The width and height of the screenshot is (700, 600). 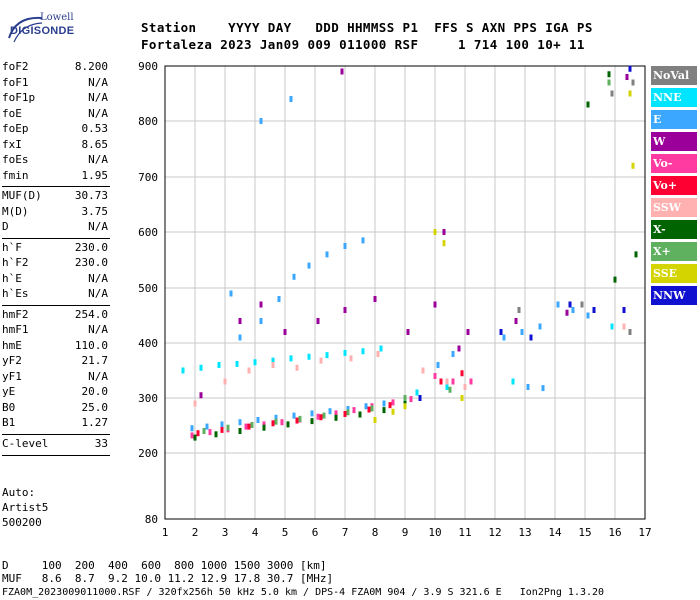 What do you see at coordinates (57, 17) in the screenshot?
I see `logo-line1: Lowell` at bounding box center [57, 17].